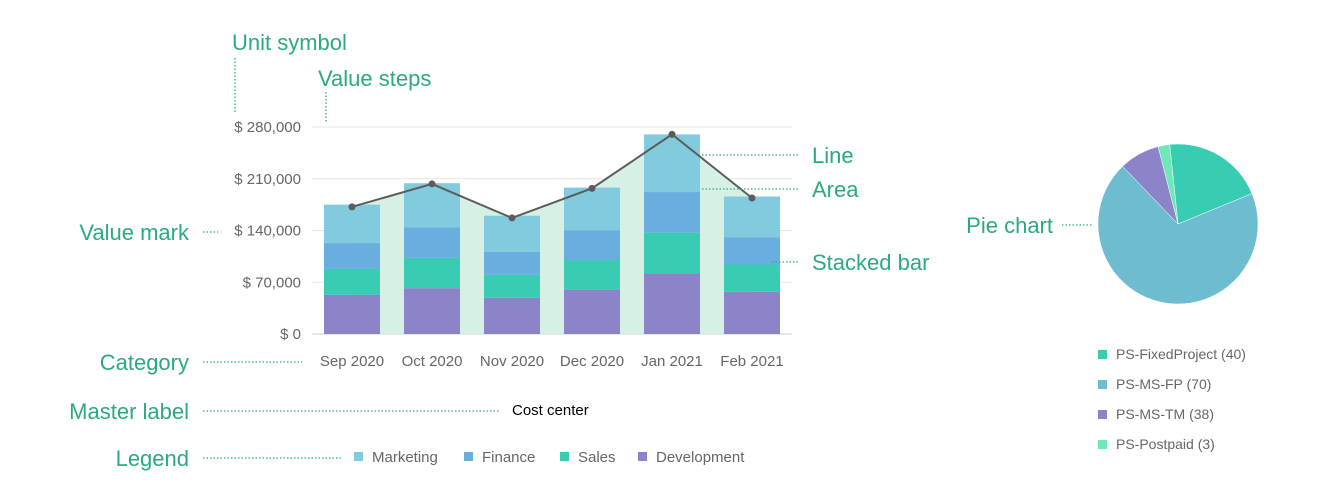 Image resolution: width=1324 pixels, height=502 pixels. Describe the element at coordinates (672, 361) in the screenshot. I see `x-tick-label: Jan 2021` at that location.